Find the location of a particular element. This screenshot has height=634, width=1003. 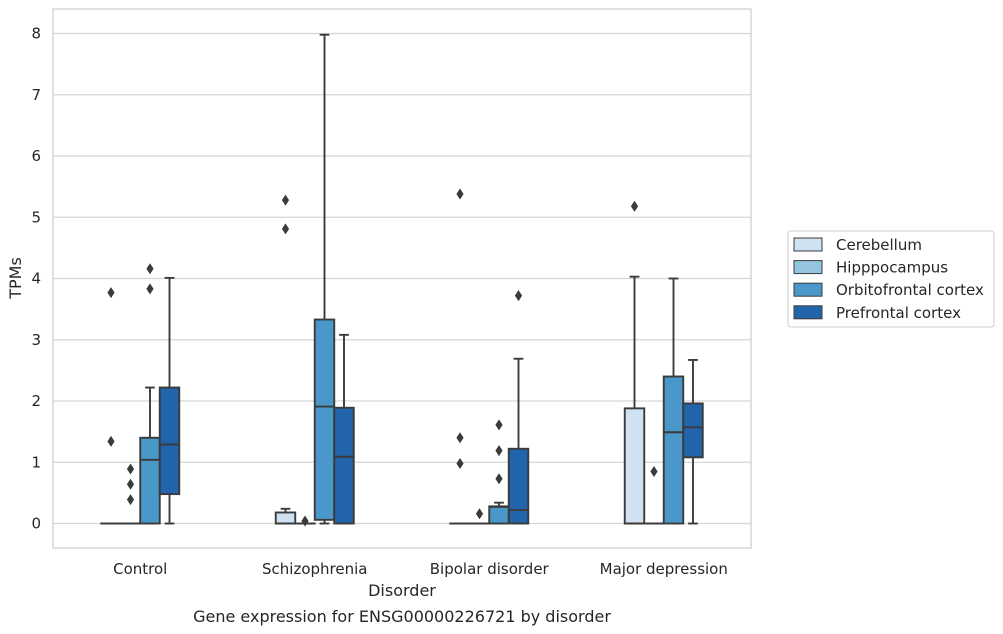

legend-label: Hipppocampus is located at coordinates (892, 268).